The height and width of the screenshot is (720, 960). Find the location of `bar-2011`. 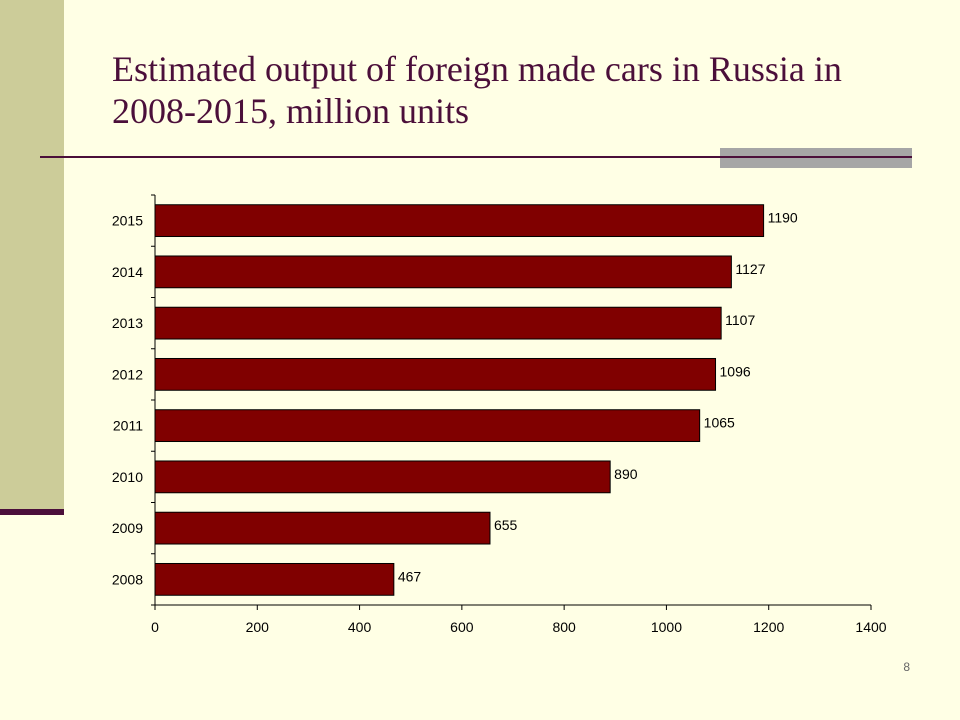

bar-2011 is located at coordinates (427, 426).